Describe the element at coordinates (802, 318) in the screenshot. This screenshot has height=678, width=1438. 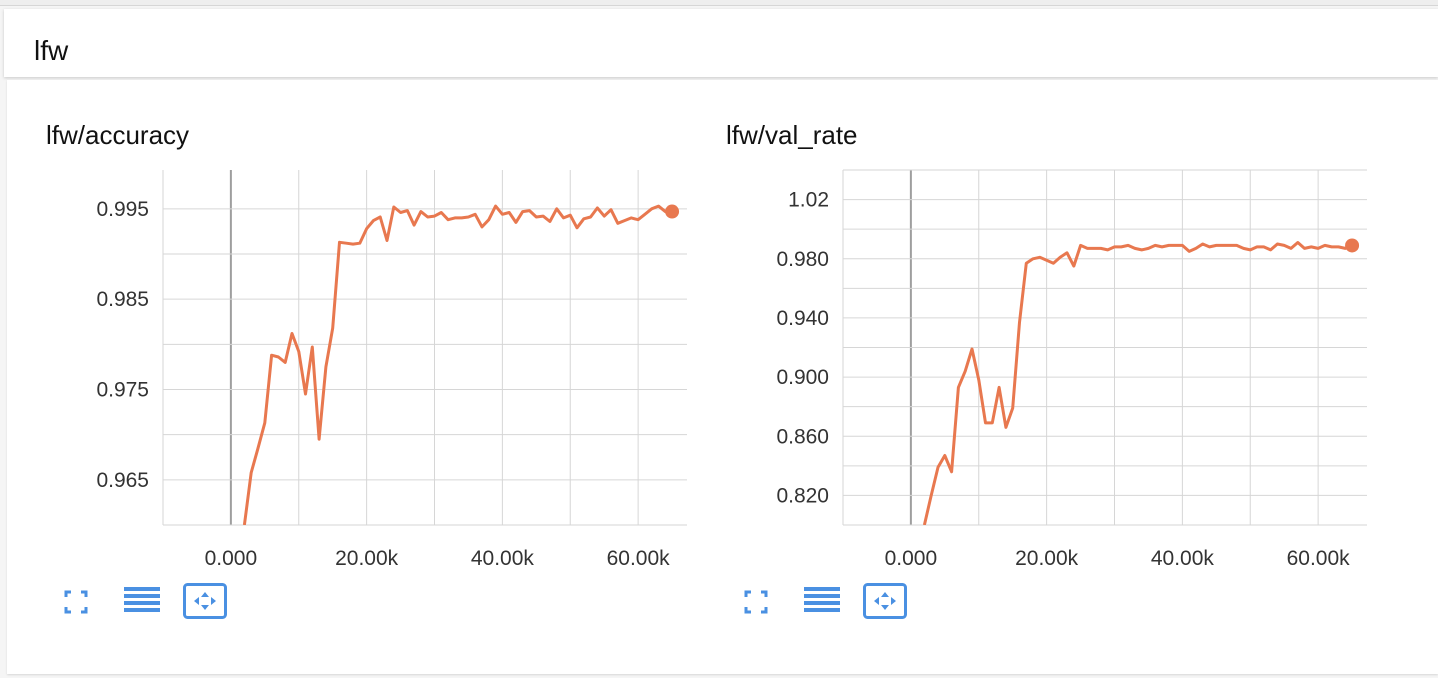
I see `y-tick-label: 0.940` at that location.